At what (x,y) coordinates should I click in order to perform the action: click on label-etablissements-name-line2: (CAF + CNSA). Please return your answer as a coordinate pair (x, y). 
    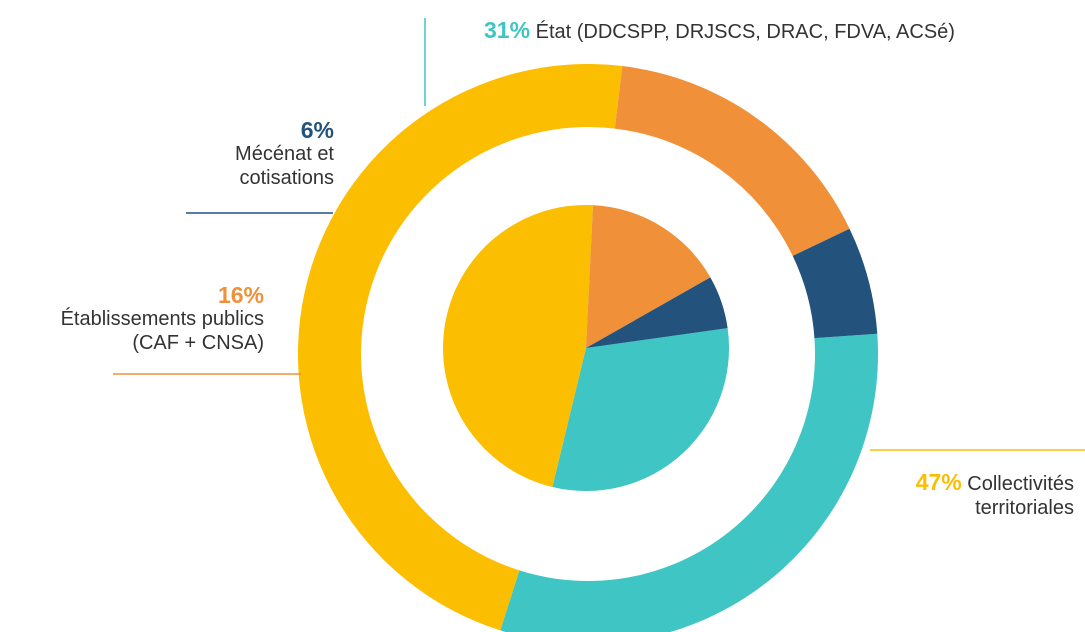
    Looking at the image, I should click on (198, 343).